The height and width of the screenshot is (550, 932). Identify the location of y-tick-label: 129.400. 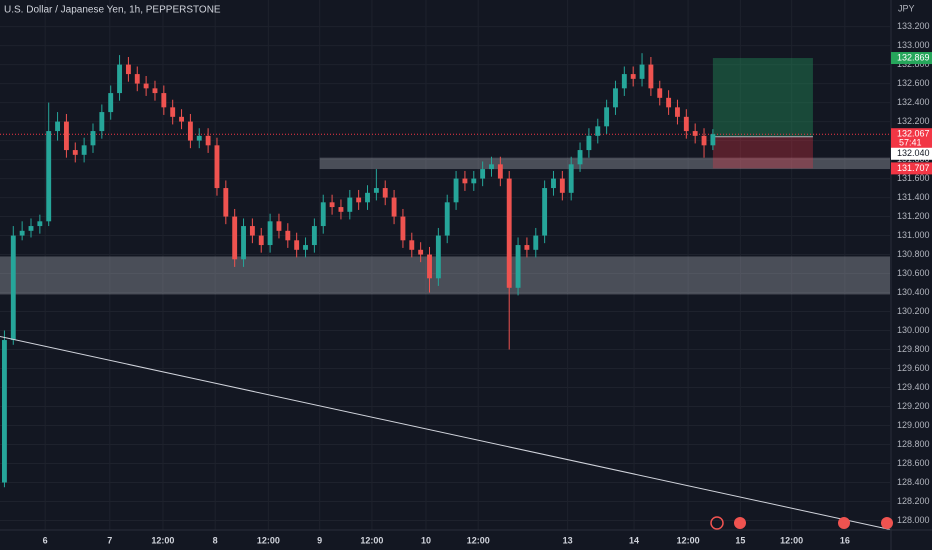
(913, 387).